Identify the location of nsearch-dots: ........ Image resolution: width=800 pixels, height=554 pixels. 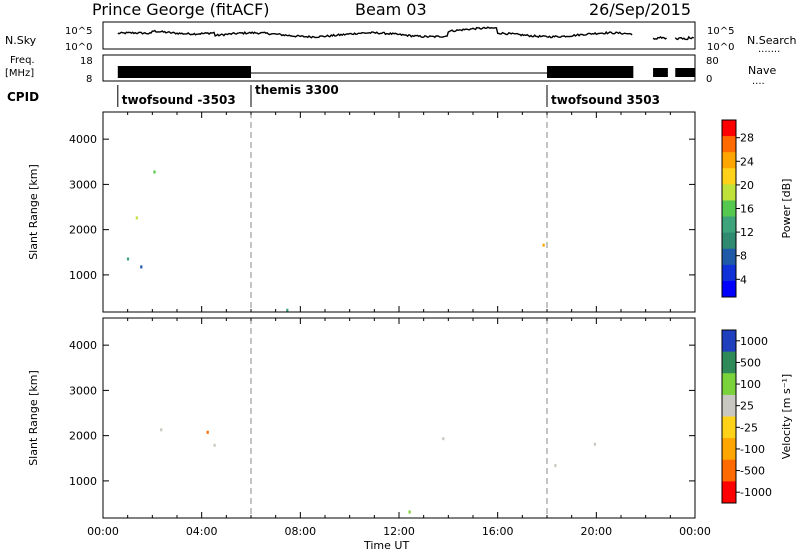
(769, 49).